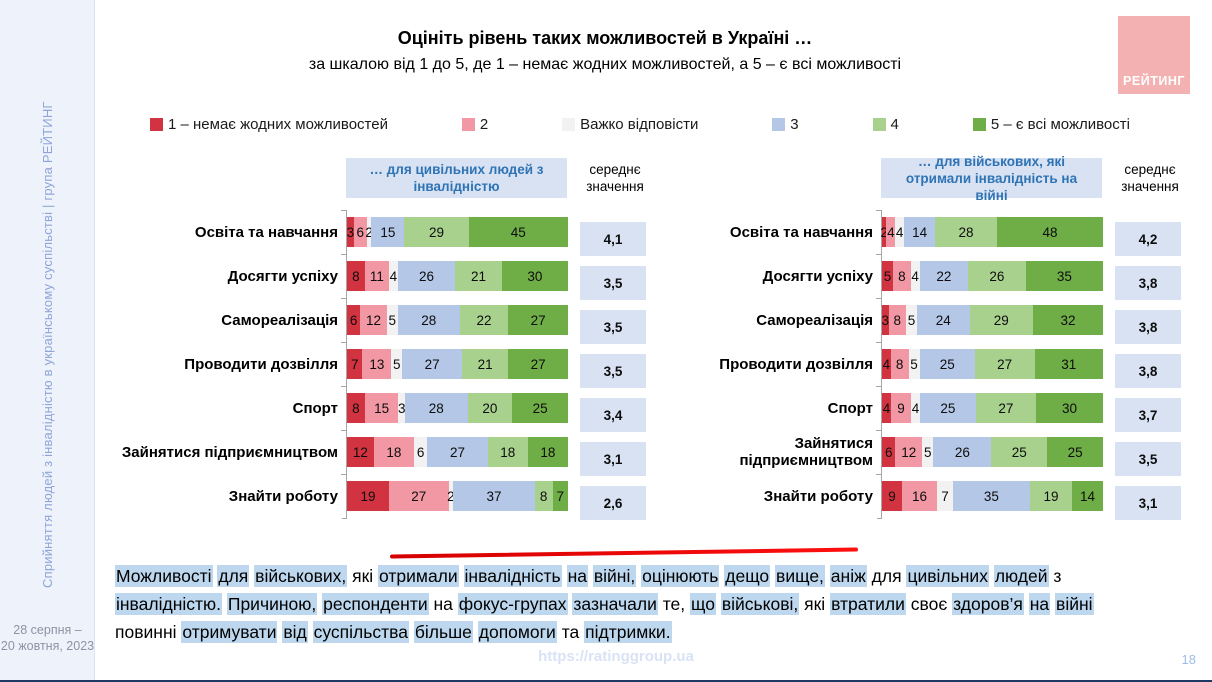  I want to click on mean-column-header: середнє значення, so click(615, 178).